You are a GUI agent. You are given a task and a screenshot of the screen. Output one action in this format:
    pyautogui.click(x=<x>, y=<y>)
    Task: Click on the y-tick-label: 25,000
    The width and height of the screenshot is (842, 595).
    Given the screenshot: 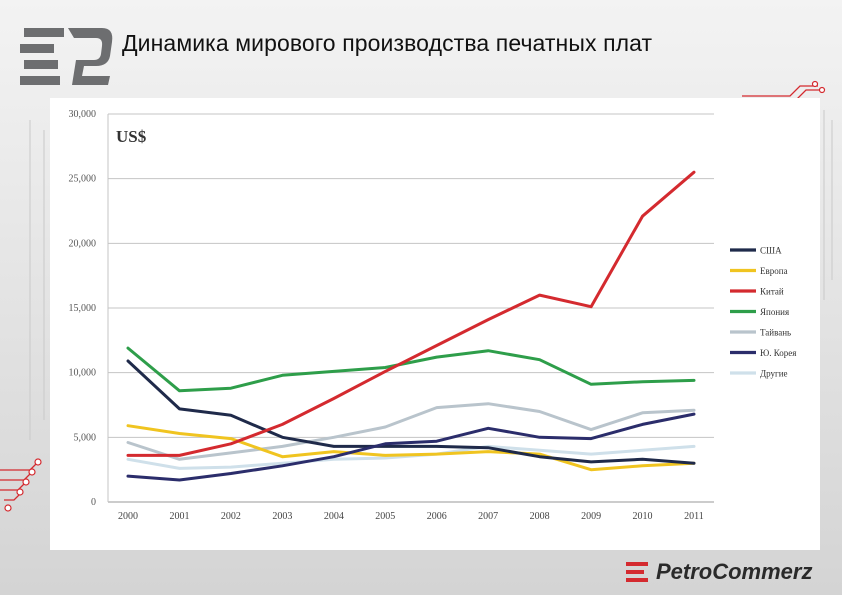 What is the action you would take?
    pyautogui.click(x=83, y=179)
    